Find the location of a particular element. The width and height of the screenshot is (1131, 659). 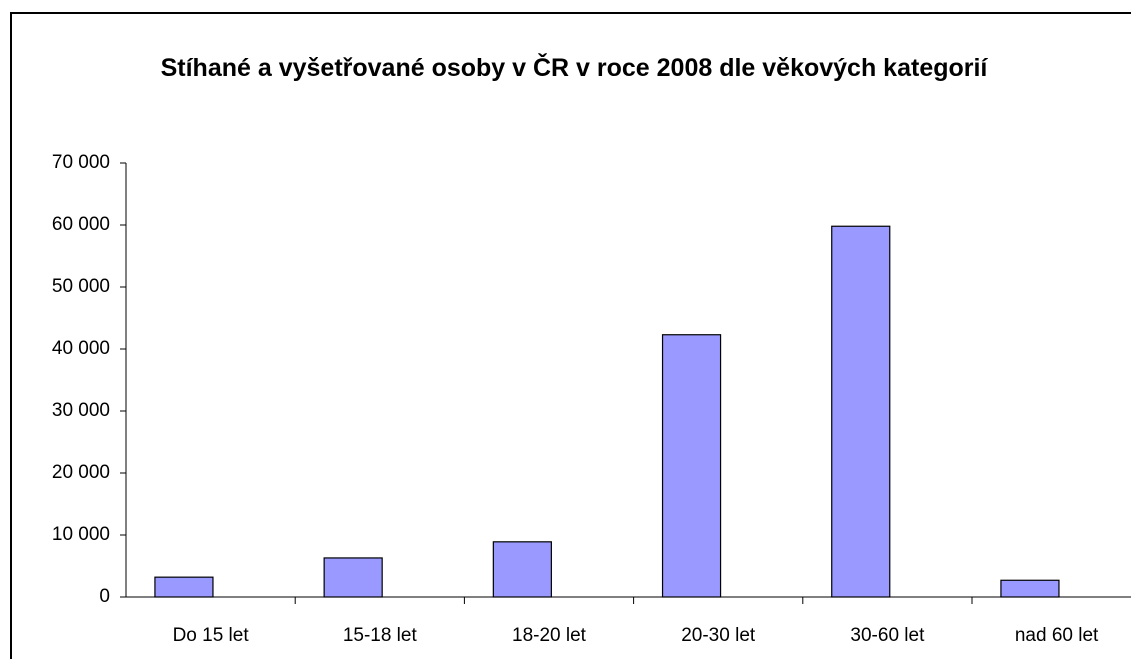

y-tick-label: 40 000 is located at coordinates (81, 348).